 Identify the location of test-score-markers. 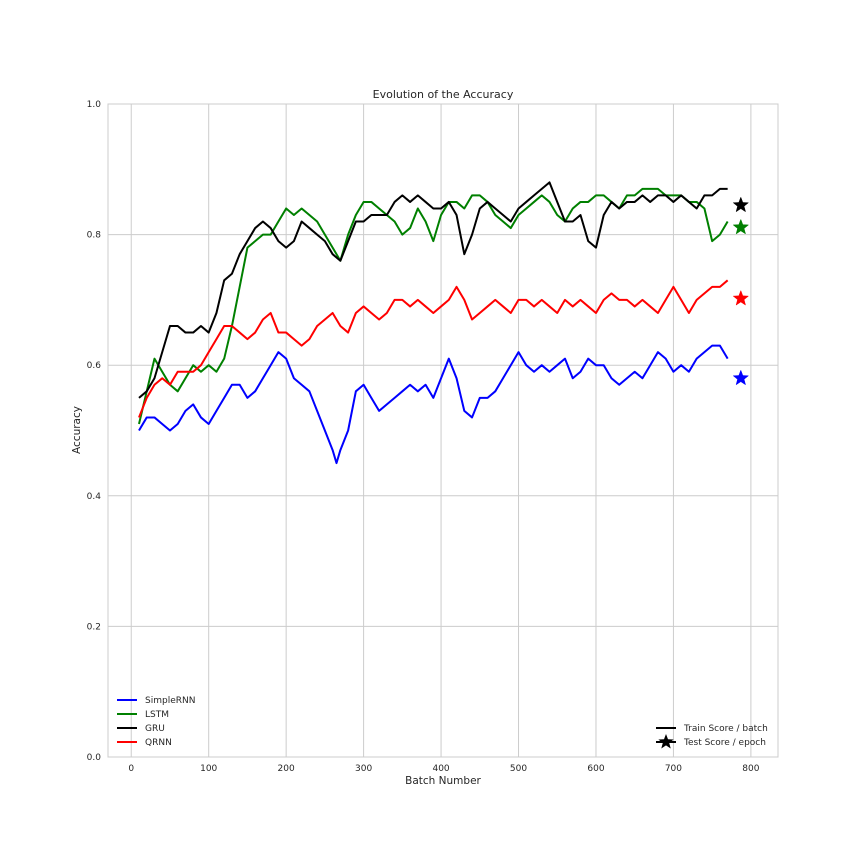
(741, 291).